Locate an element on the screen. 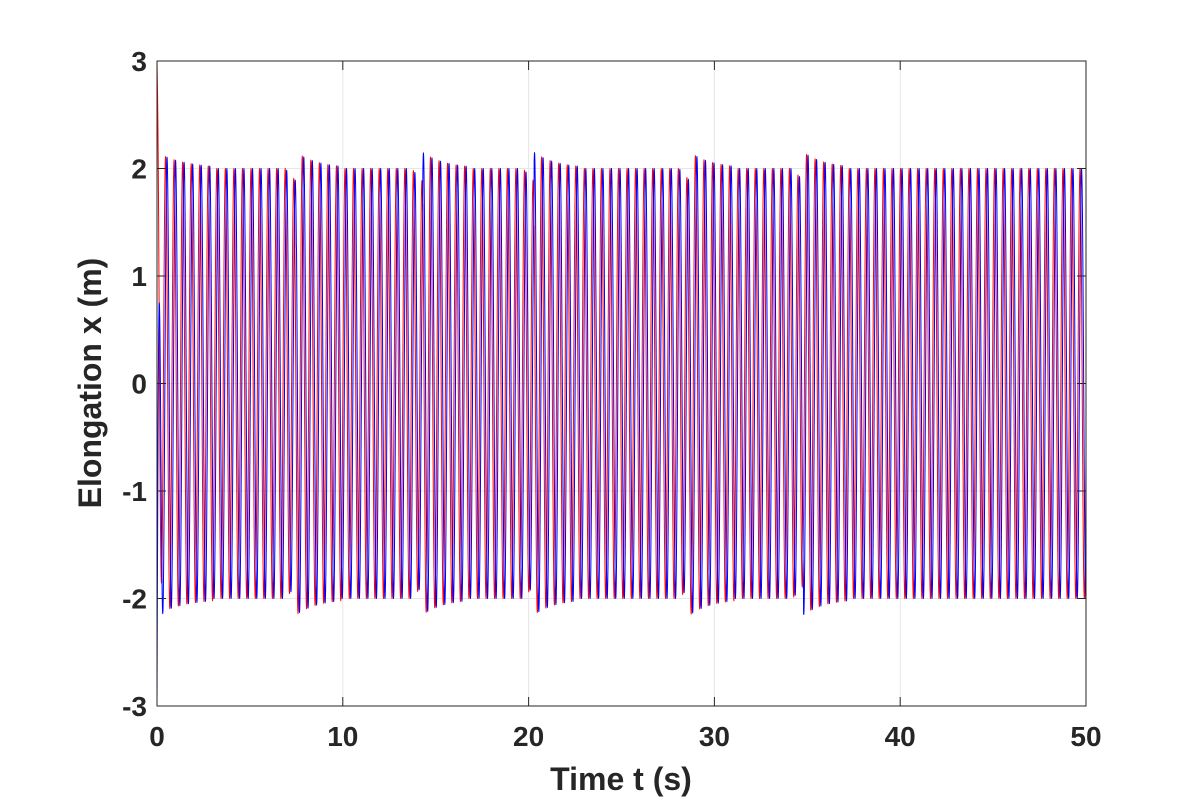 Image resolution: width=1200 pixels, height=800 pixels. y-tick-label: -1 is located at coordinates (134, 491).